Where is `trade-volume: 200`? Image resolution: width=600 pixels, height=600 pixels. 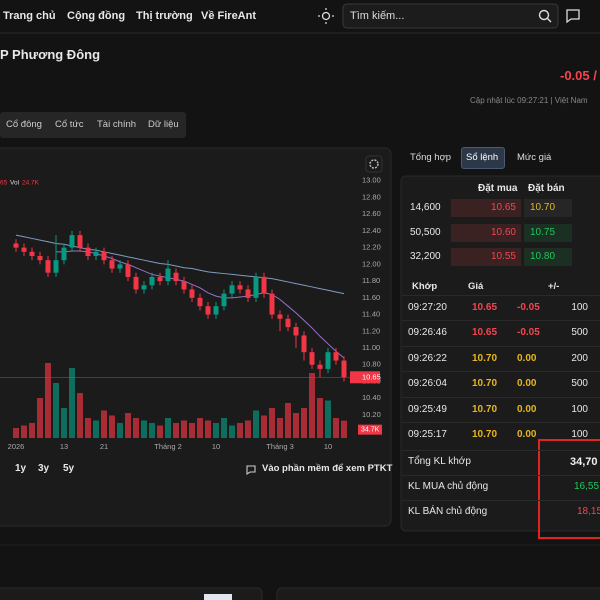
trade-volume: 200 is located at coordinates (579, 358).